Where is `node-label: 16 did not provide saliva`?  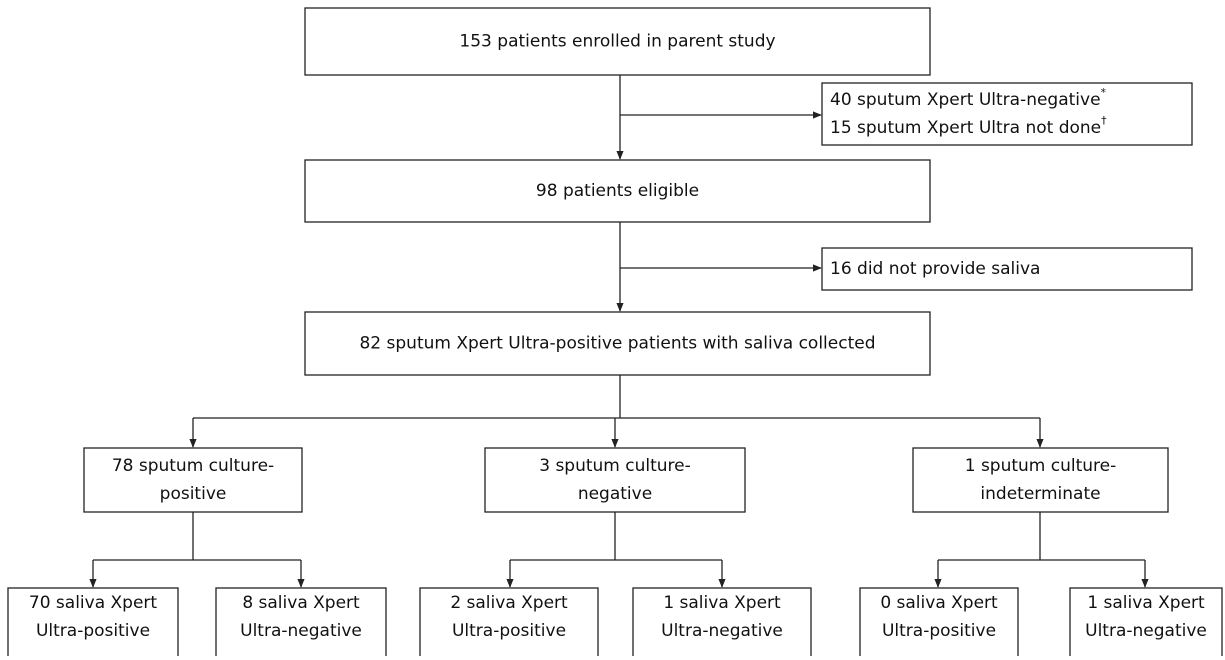
node-label: 16 did not provide saliva is located at coordinates (935, 269).